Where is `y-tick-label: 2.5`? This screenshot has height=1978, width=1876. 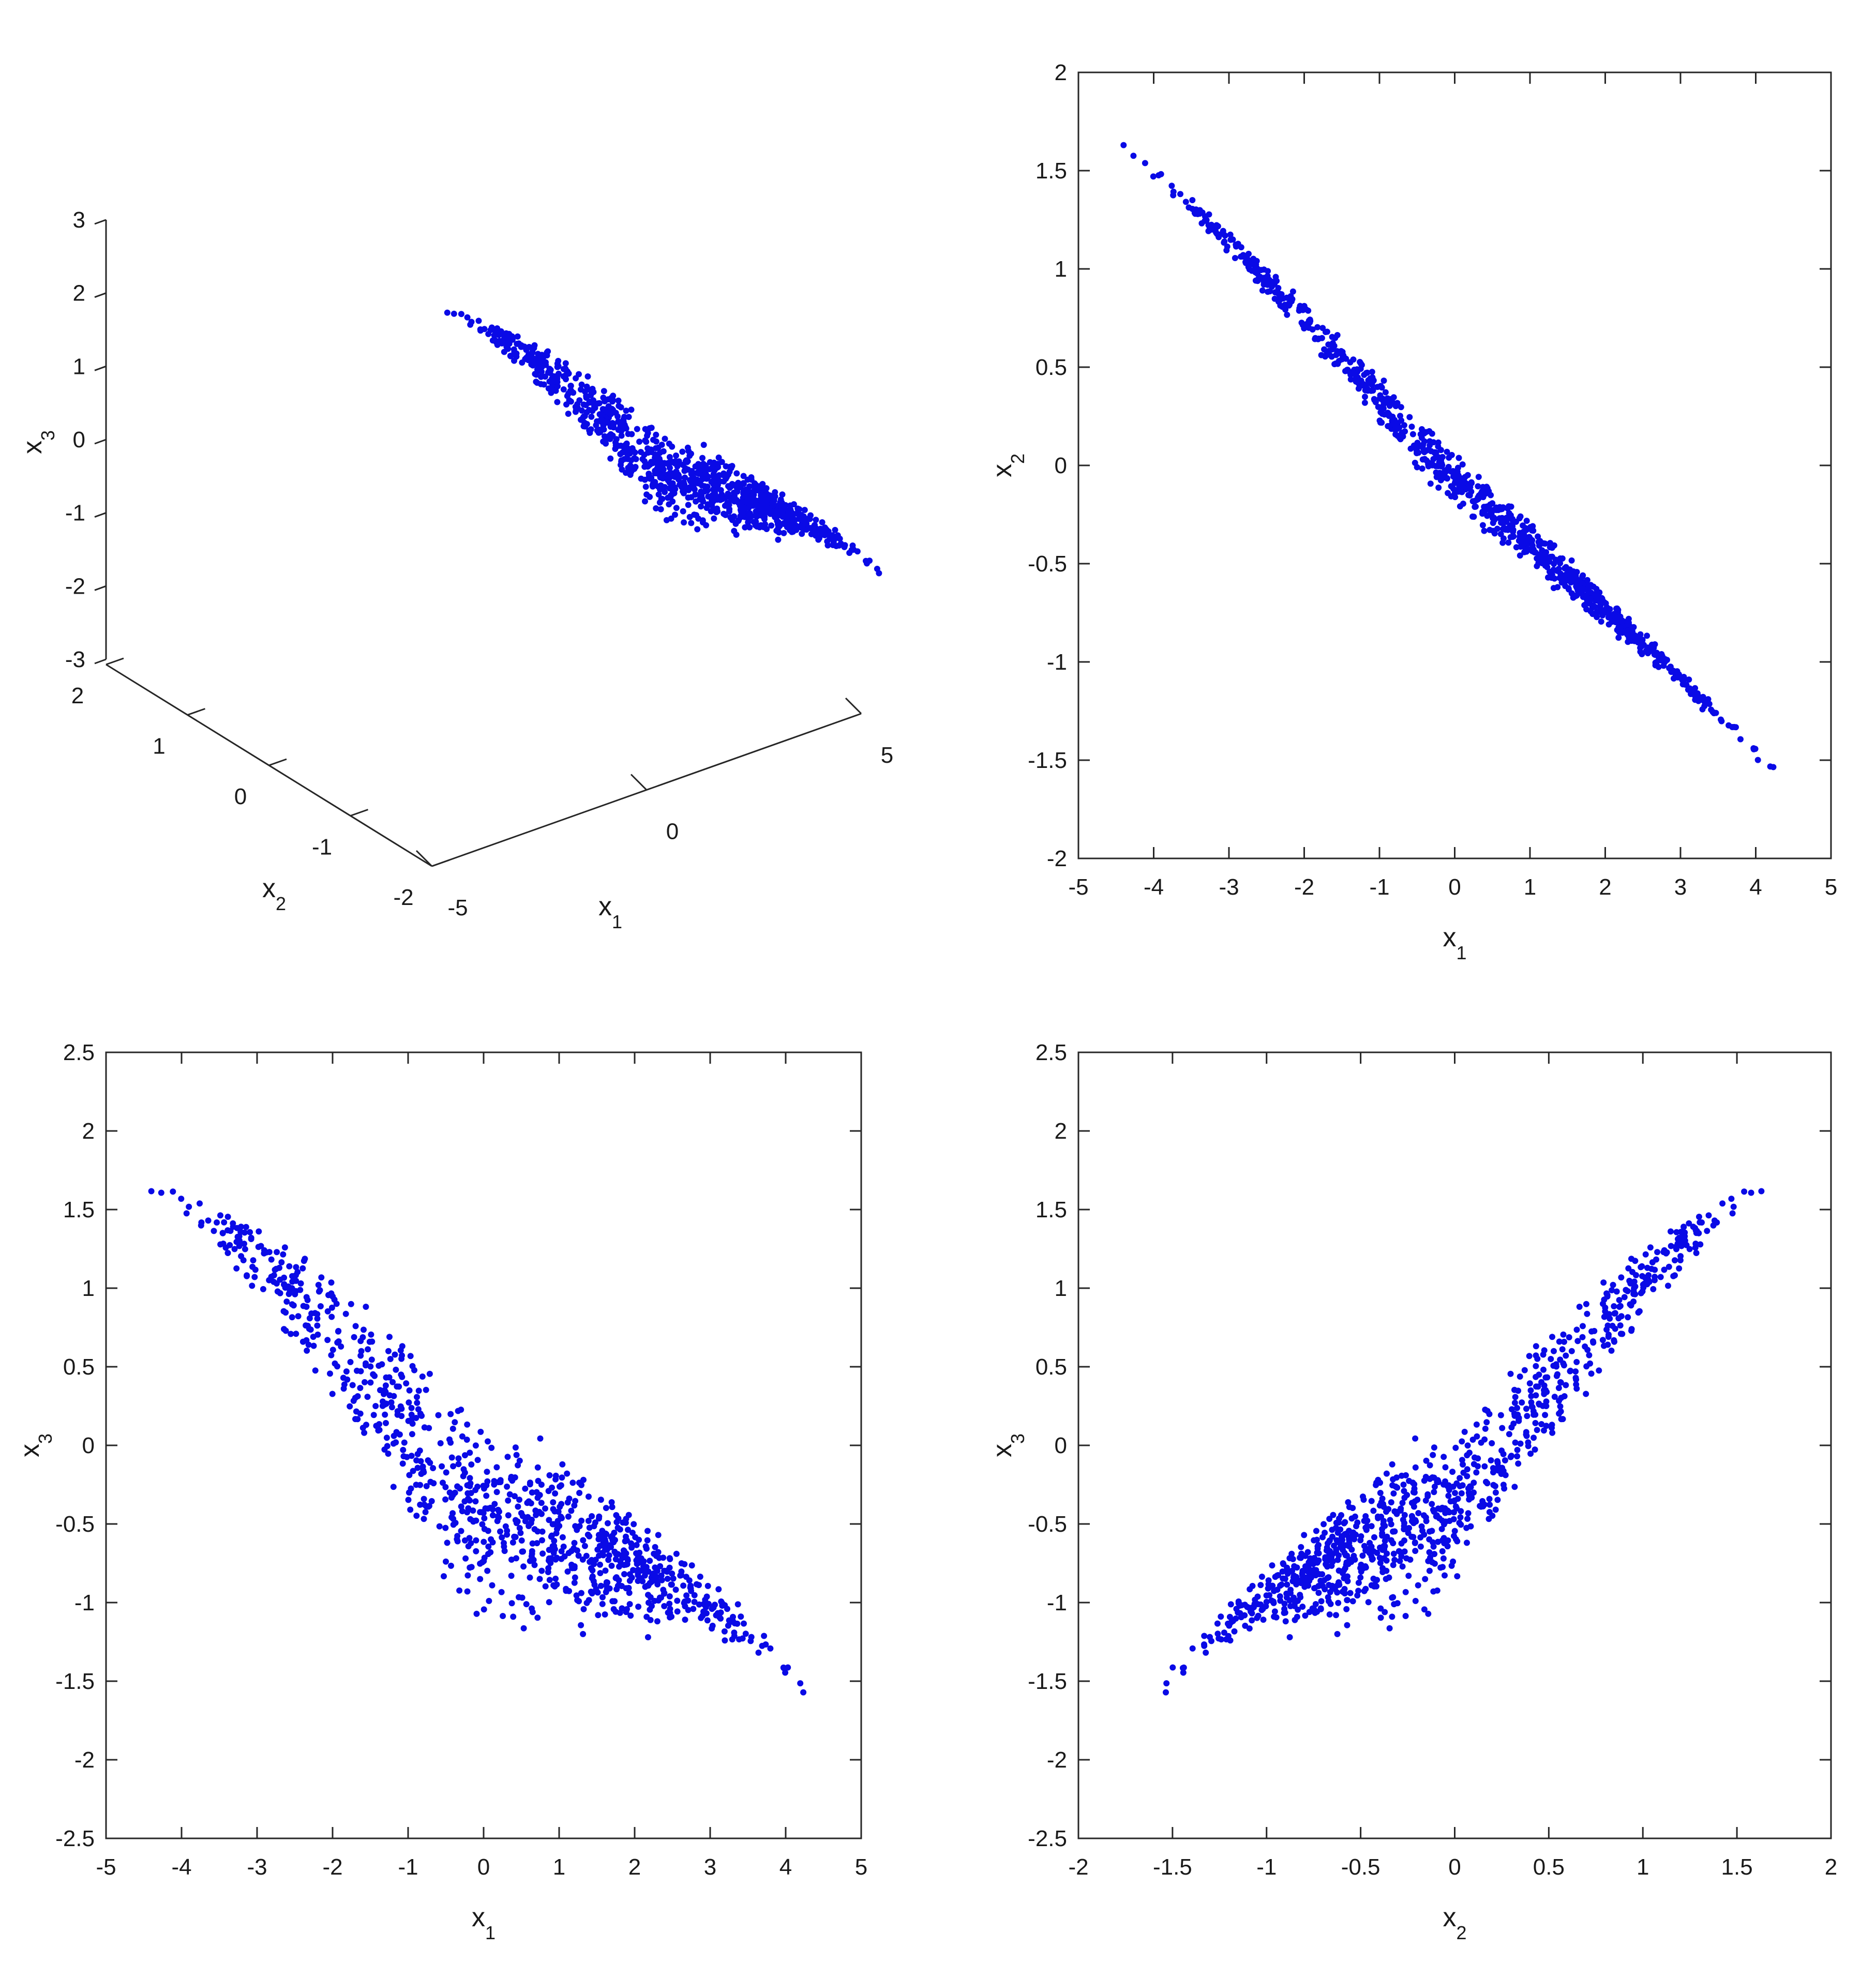 y-tick-label: 2.5 is located at coordinates (1051, 1052).